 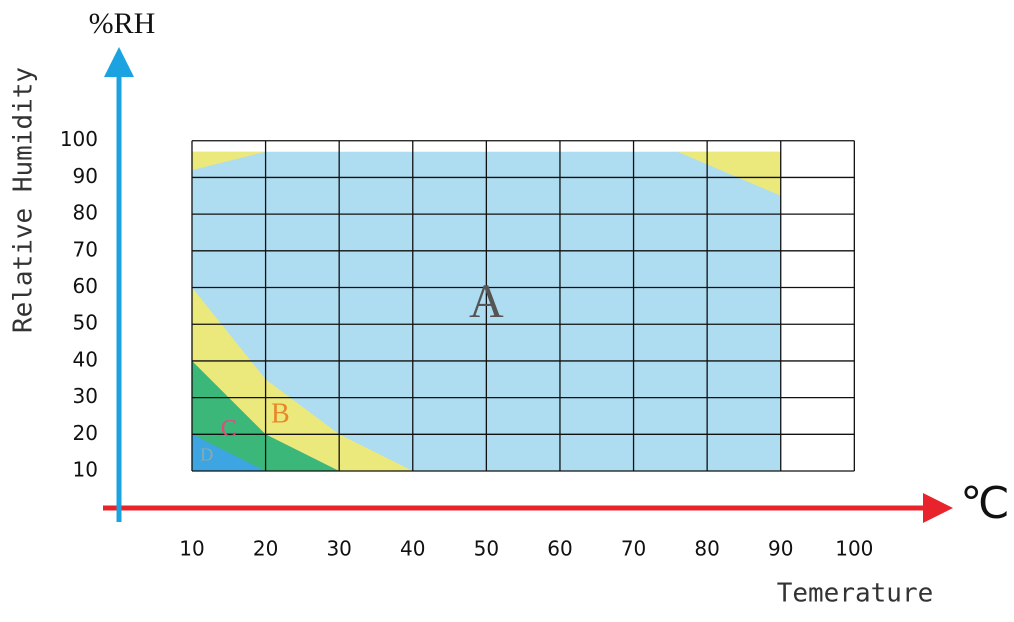 I want to click on y-tick-label: 20, so click(x=85, y=433).